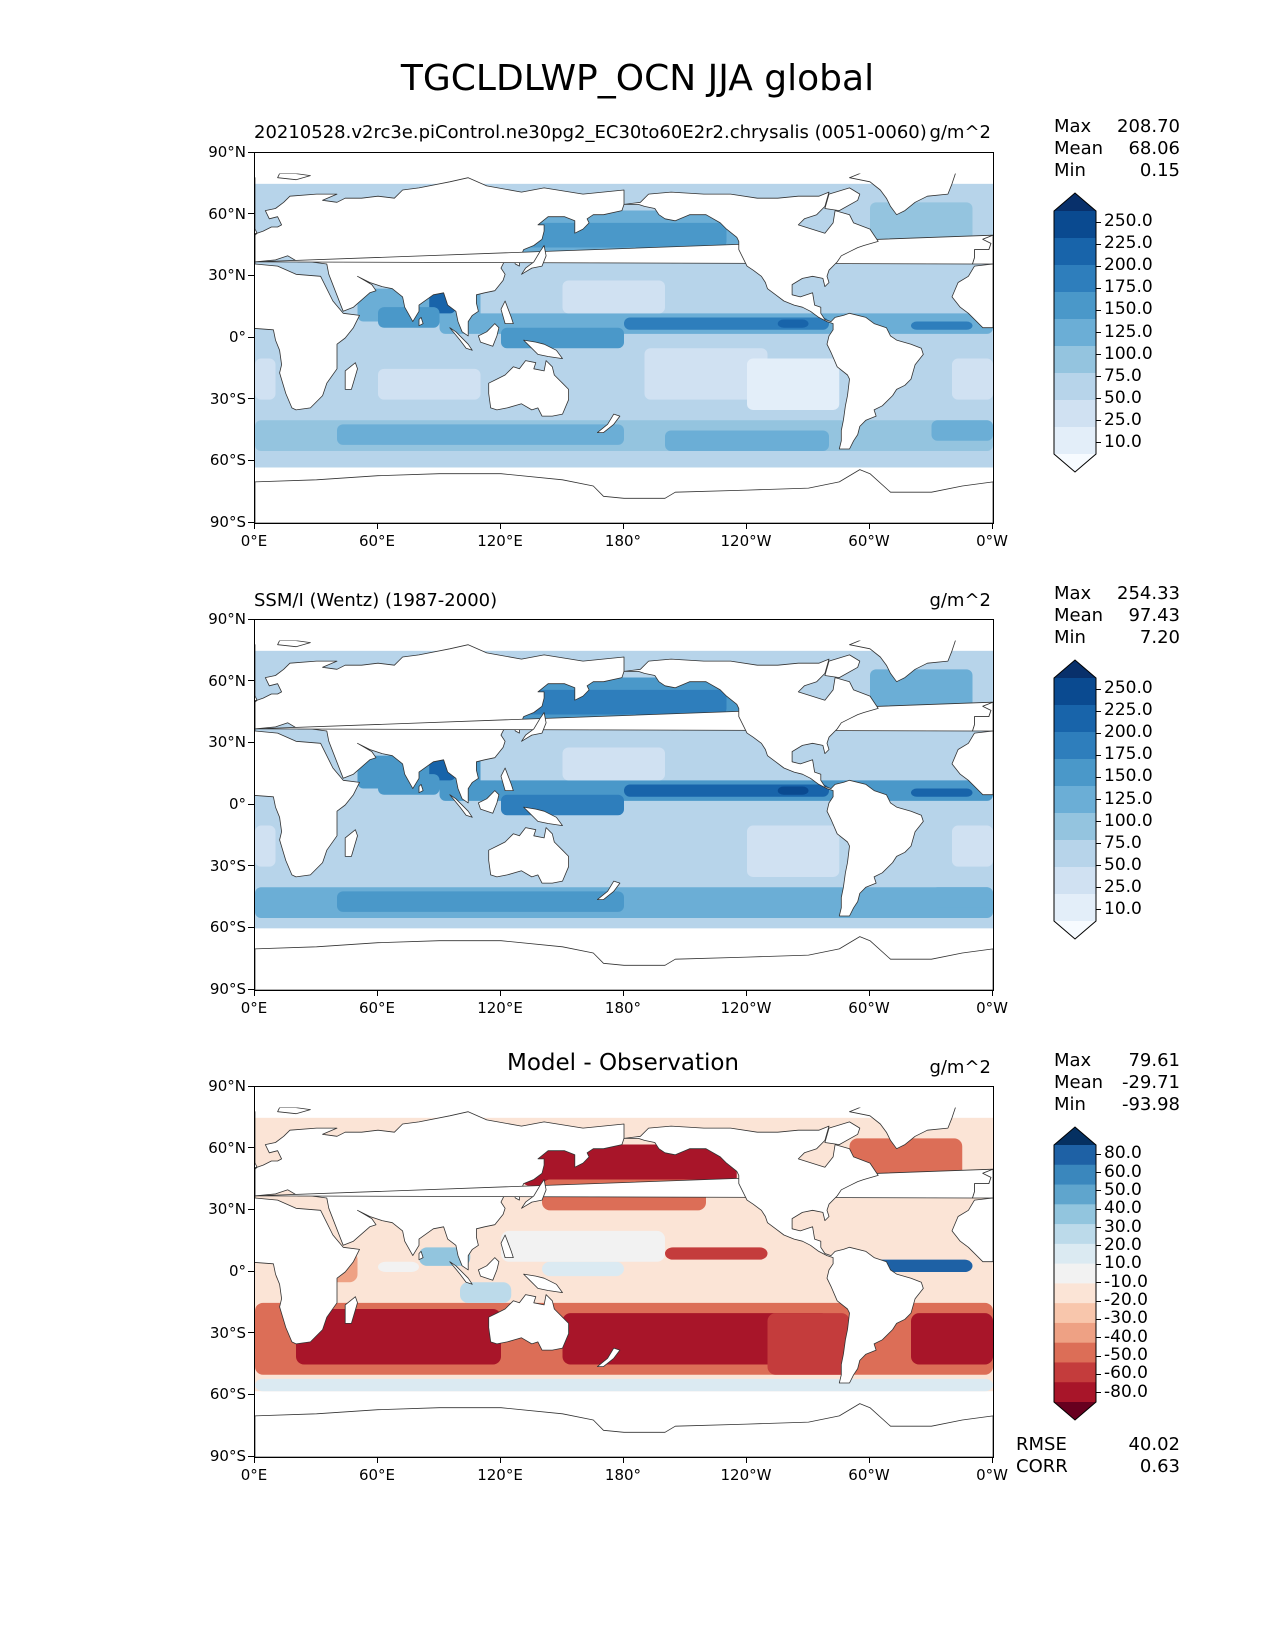 The width and height of the screenshot is (1275, 1650). I want to click on map-model, so click(624, 338).